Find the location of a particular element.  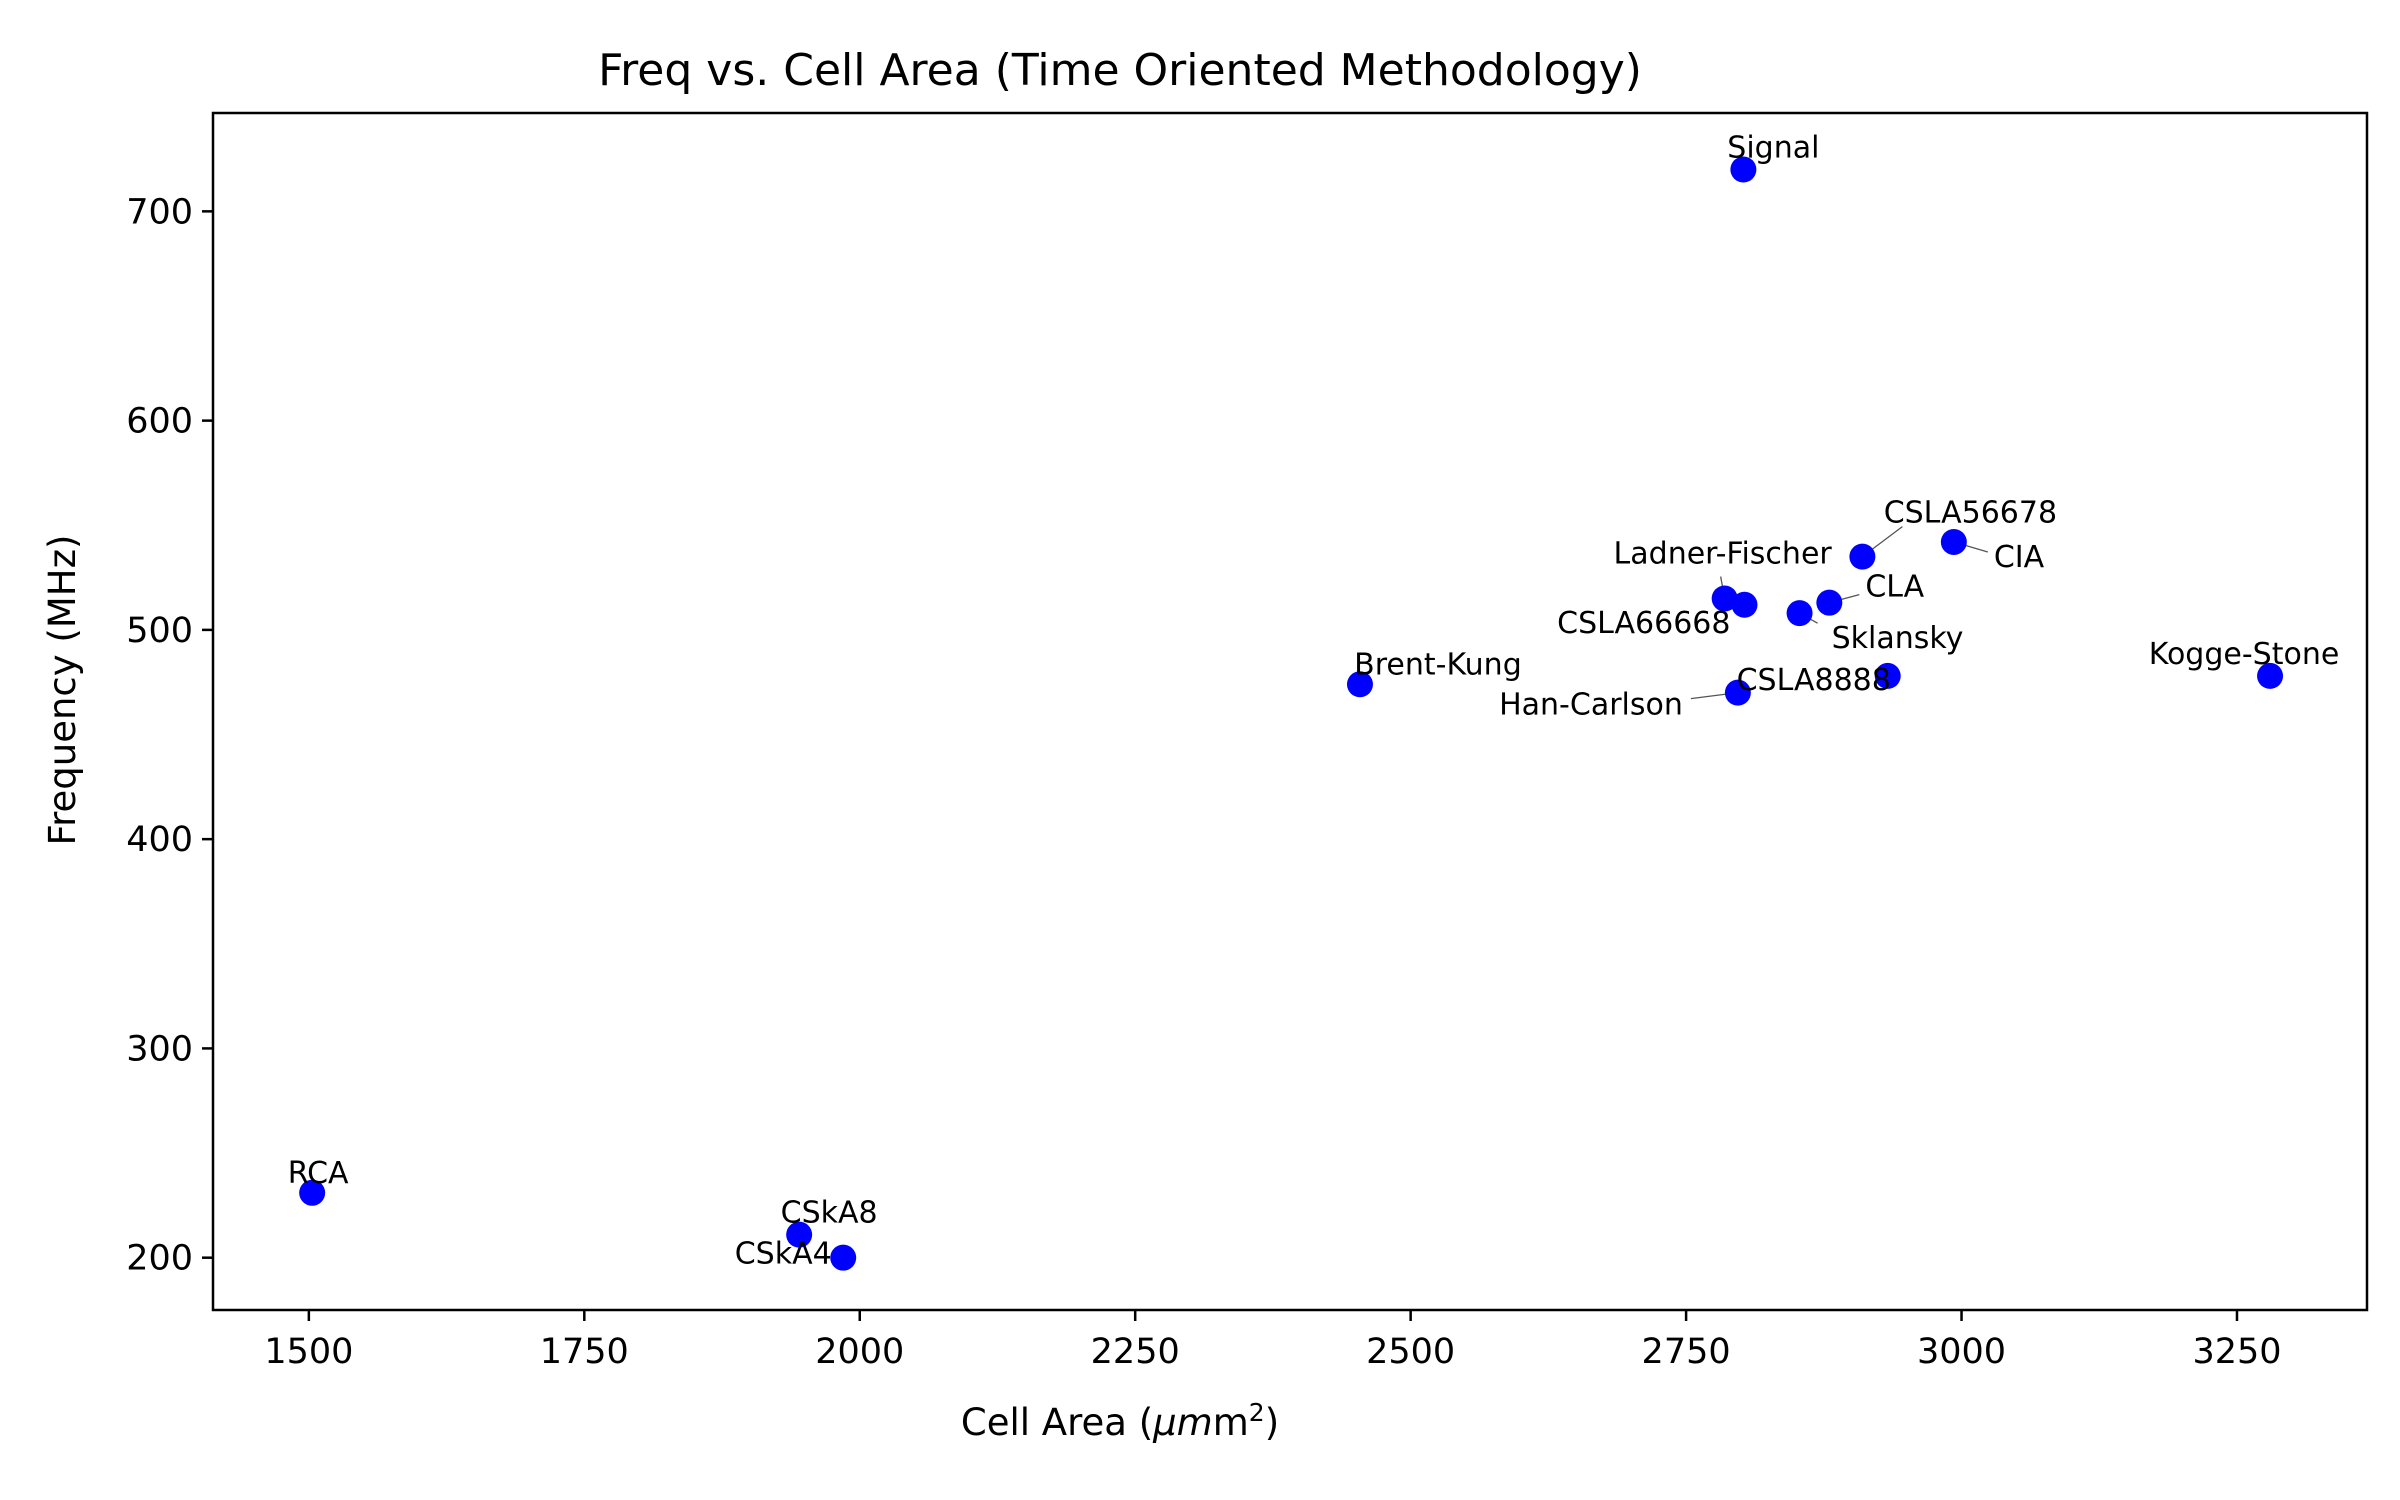

point-cska4 is located at coordinates (843, 1257).